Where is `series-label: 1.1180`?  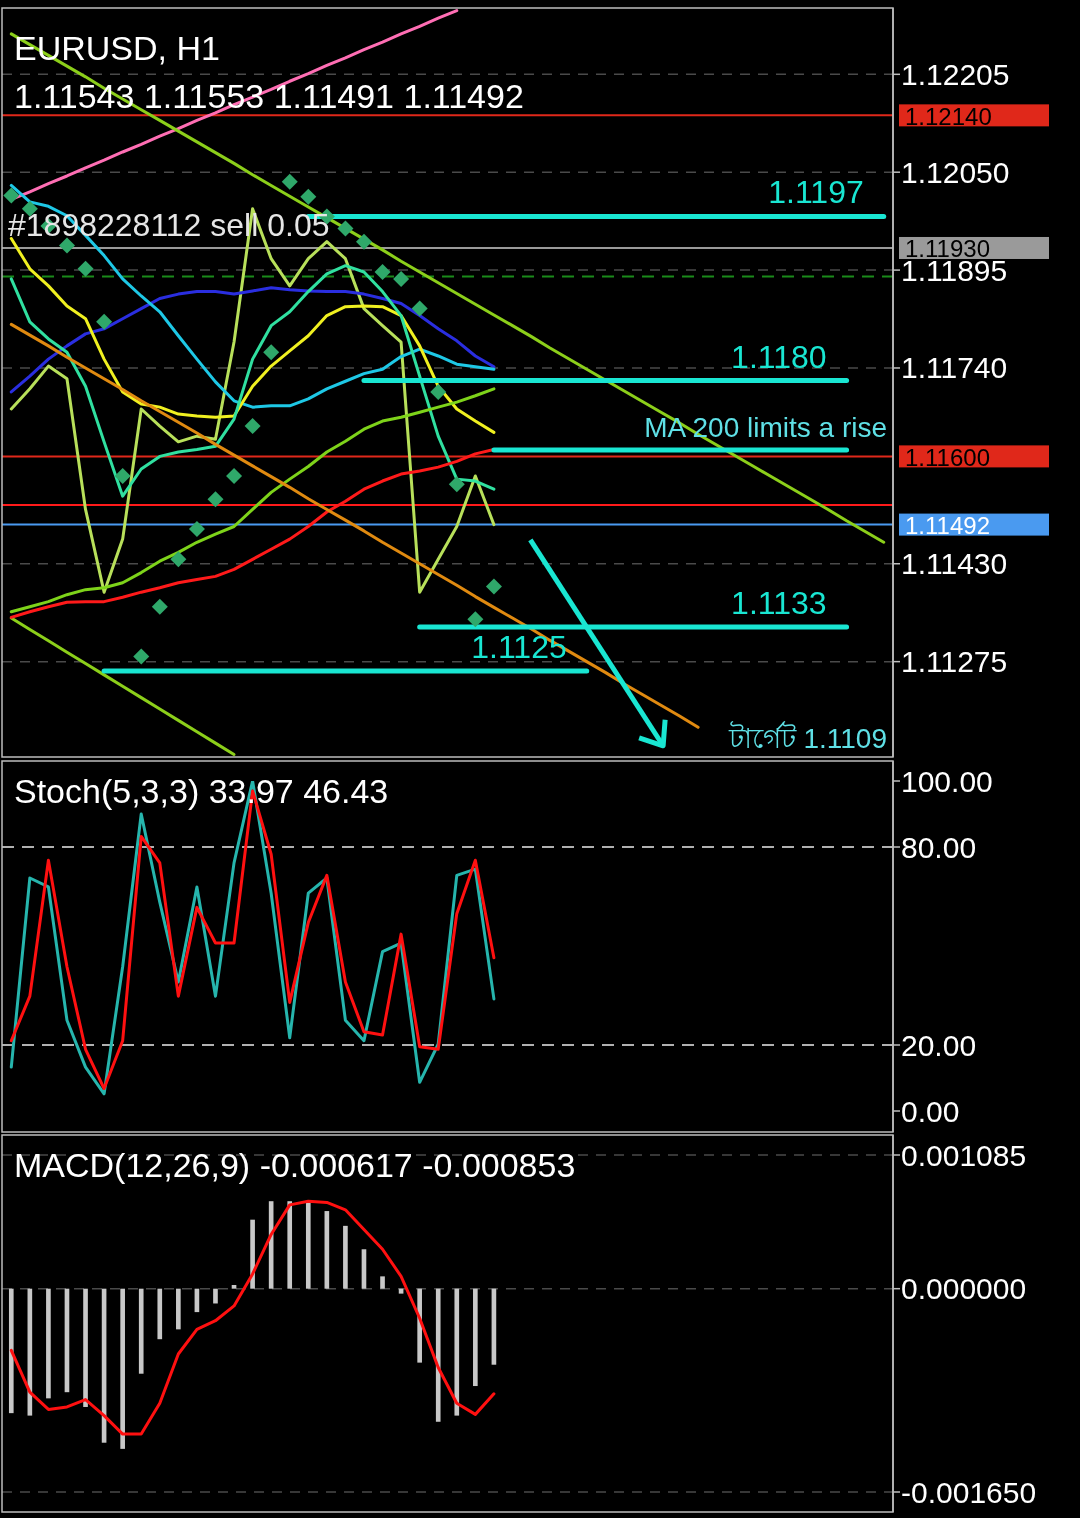
series-label: 1.1180 is located at coordinates (779, 356).